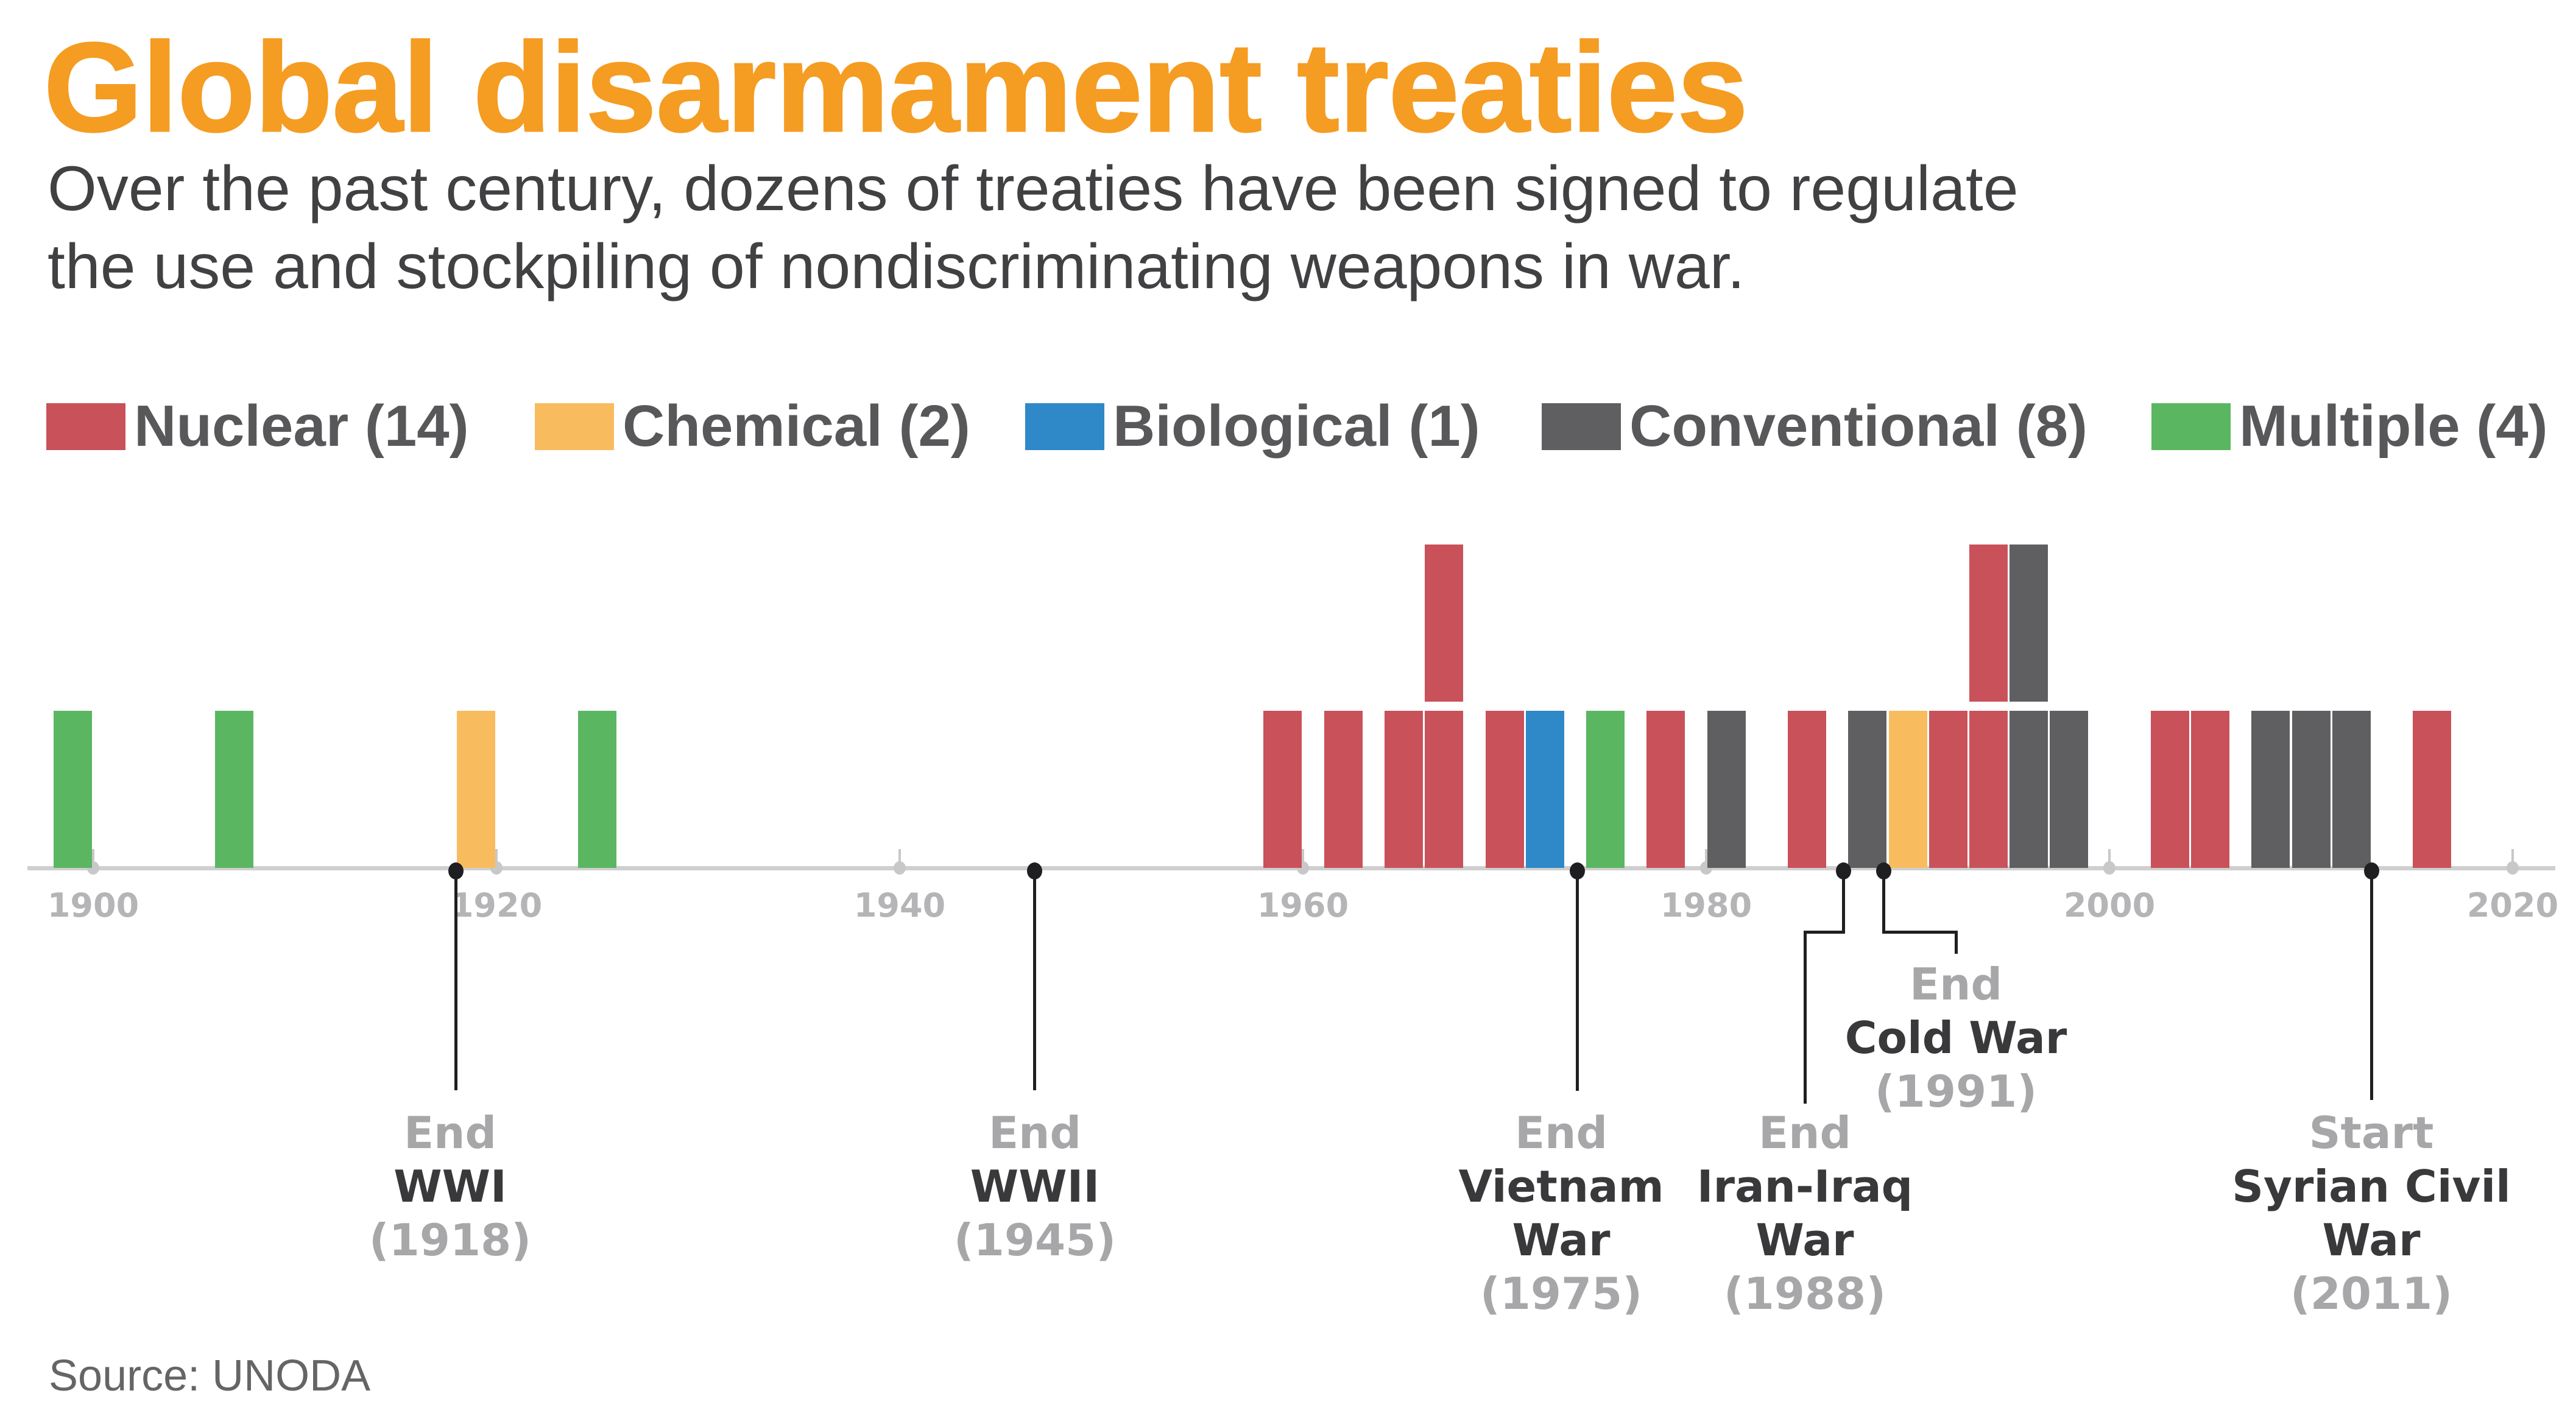 This screenshot has height=1424, width=2576. Describe the element at coordinates (2371, 1132) in the screenshot. I see `event-label-start-syrian-civil-war-line-1: Start` at that location.